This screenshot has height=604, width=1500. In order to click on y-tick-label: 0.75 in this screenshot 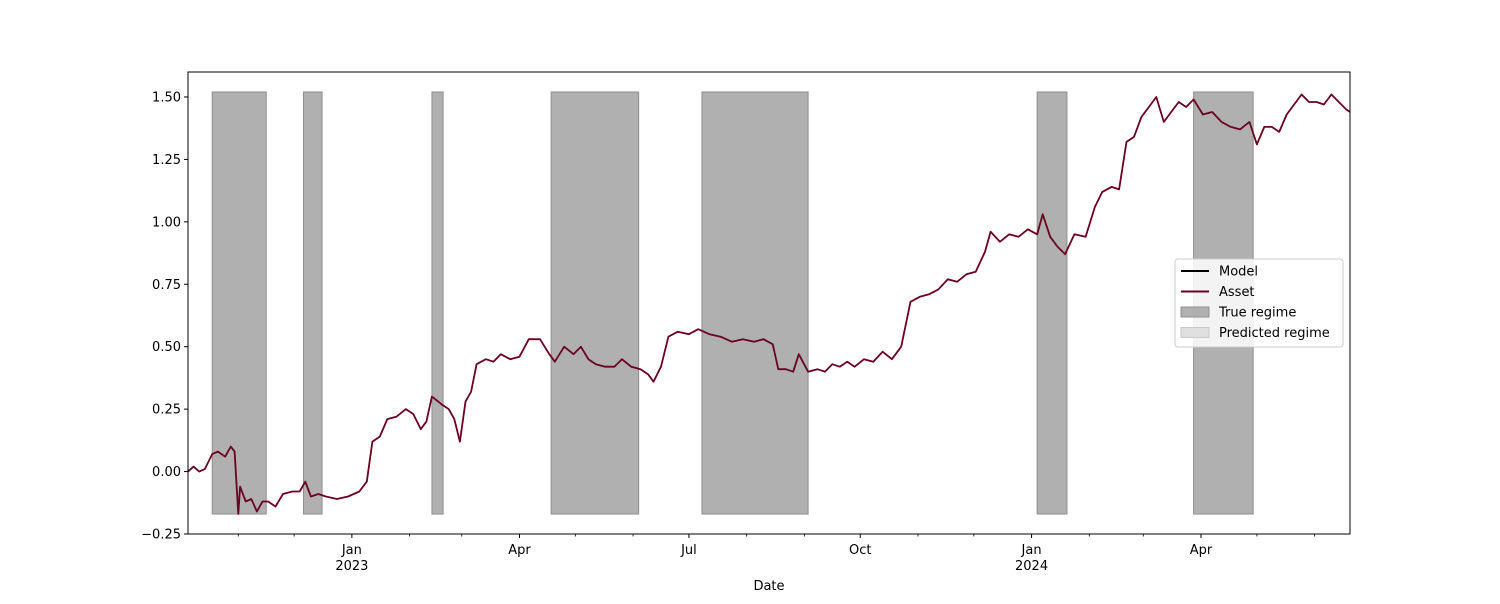, I will do `click(166, 285)`.